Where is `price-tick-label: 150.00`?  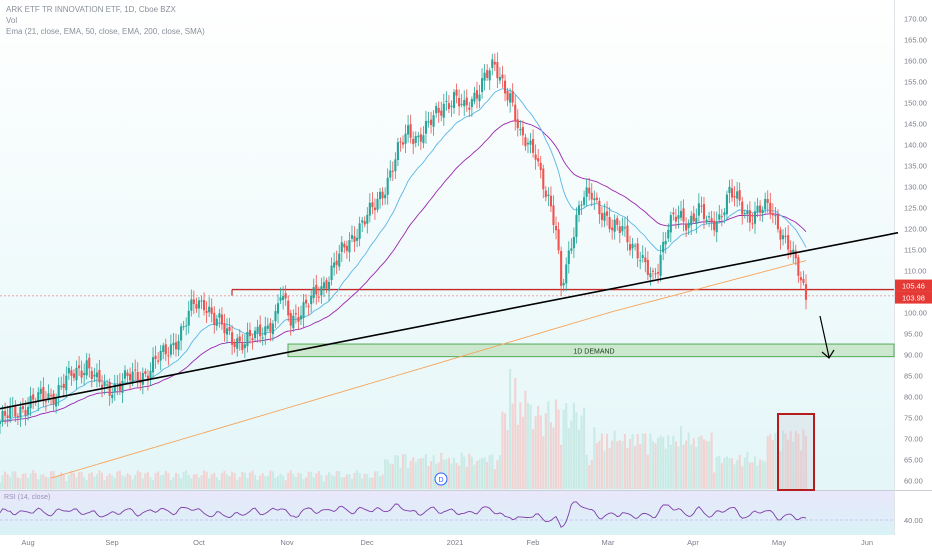
price-tick-label: 150.00 is located at coordinates (915, 102).